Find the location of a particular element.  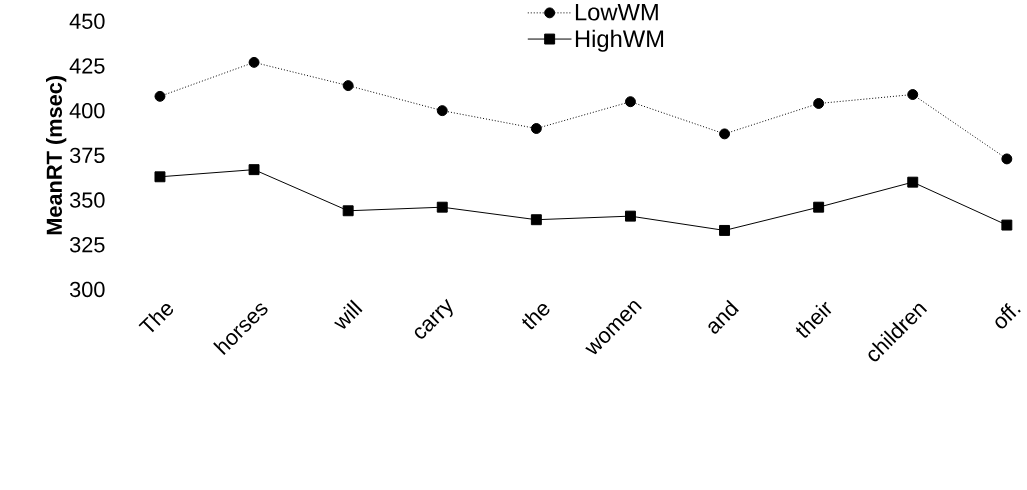

y-tick-label: 300 is located at coordinates (87, 289).